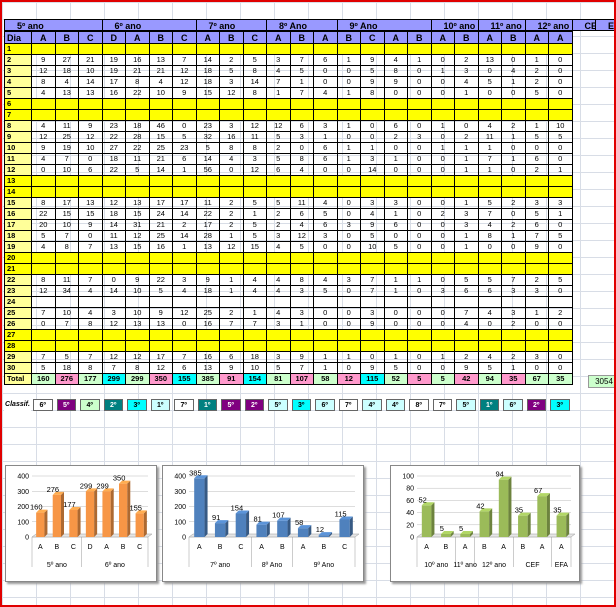 The height and width of the screenshot is (607, 616). Describe the element at coordinates (18, 313) in the screenshot. I see `day-cell: 25` at that location.